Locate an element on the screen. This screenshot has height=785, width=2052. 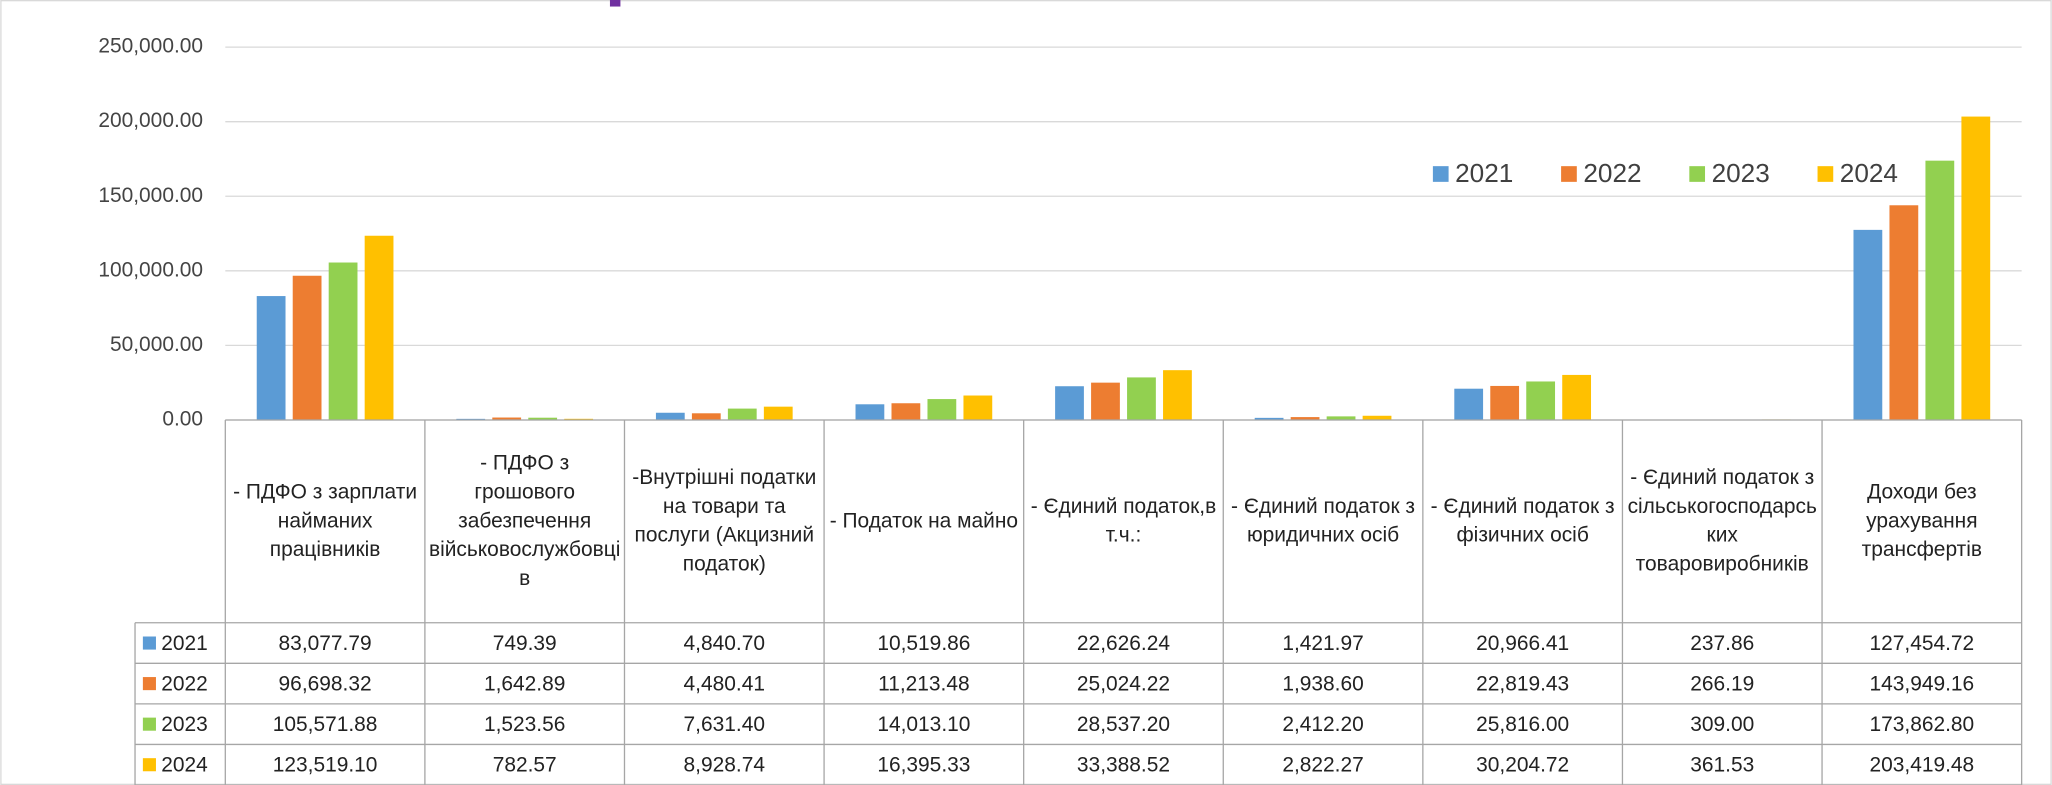
table-value: 7,631.40 is located at coordinates (724, 724).